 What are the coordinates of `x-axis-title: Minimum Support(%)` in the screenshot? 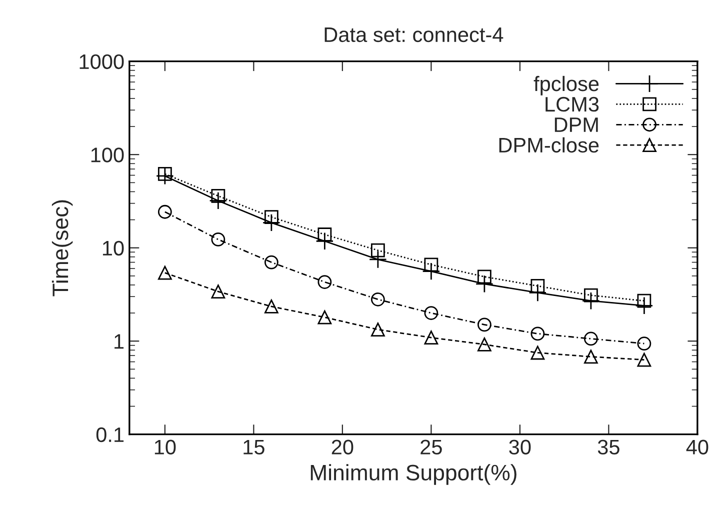 It's located at (413, 474).